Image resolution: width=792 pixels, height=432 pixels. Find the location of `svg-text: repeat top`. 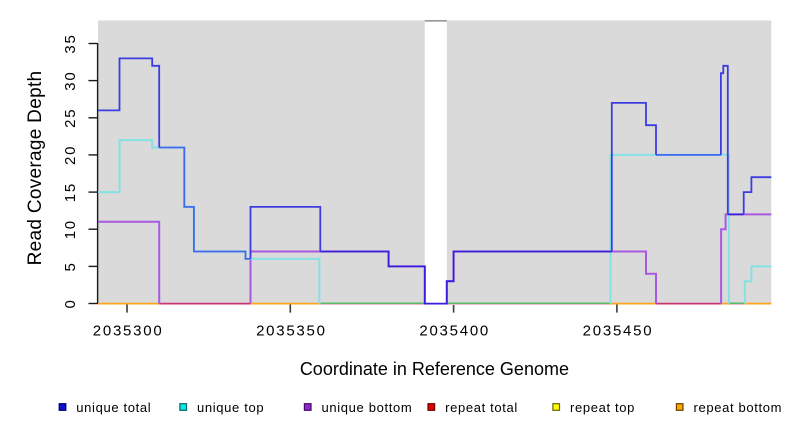

svg-text: repeat top is located at coordinates (602, 407).